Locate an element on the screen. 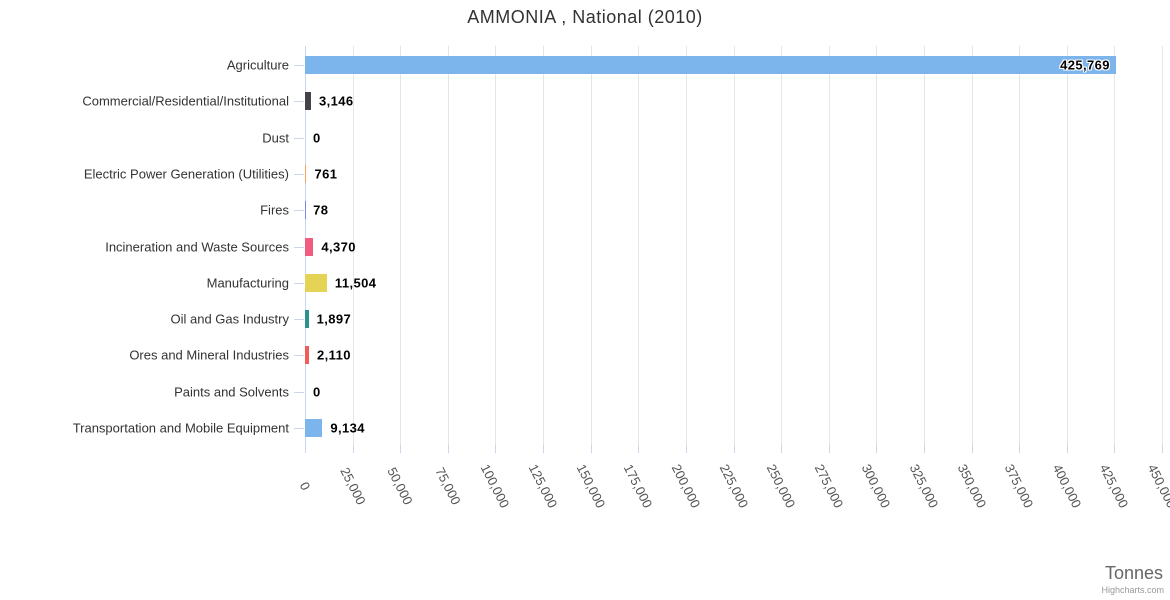 This screenshot has width=1170, height=600. x-axis-tick-label: 125,000 is located at coordinates (543, 486).